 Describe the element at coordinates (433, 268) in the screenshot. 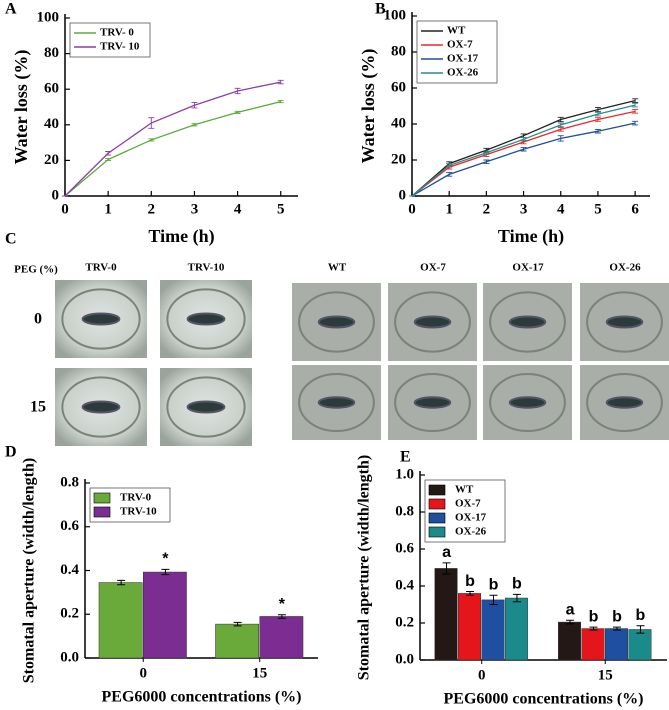

I see `column-header: OX-7` at that location.